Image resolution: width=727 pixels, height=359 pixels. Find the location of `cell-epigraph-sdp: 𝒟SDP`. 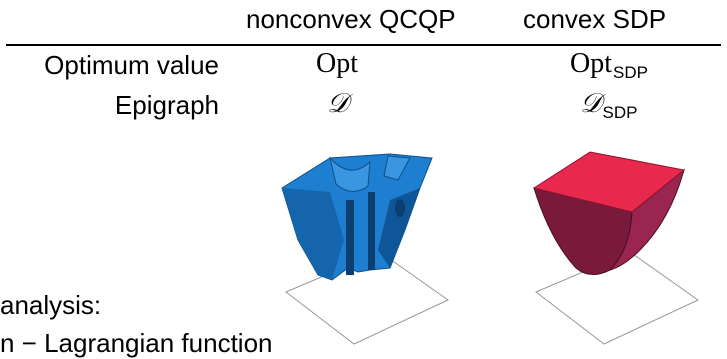

cell-epigraph-sdp: 𝒟SDP is located at coordinates (609, 105).